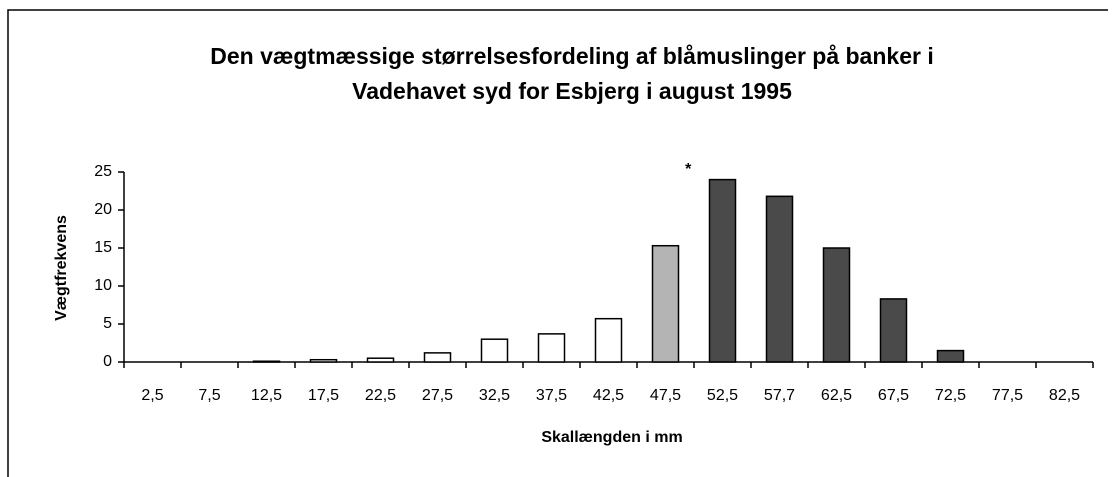 Image resolution: width=1115 pixels, height=477 pixels. Describe the element at coordinates (323, 395) in the screenshot. I see `x-tick-label: 17,5` at that location.